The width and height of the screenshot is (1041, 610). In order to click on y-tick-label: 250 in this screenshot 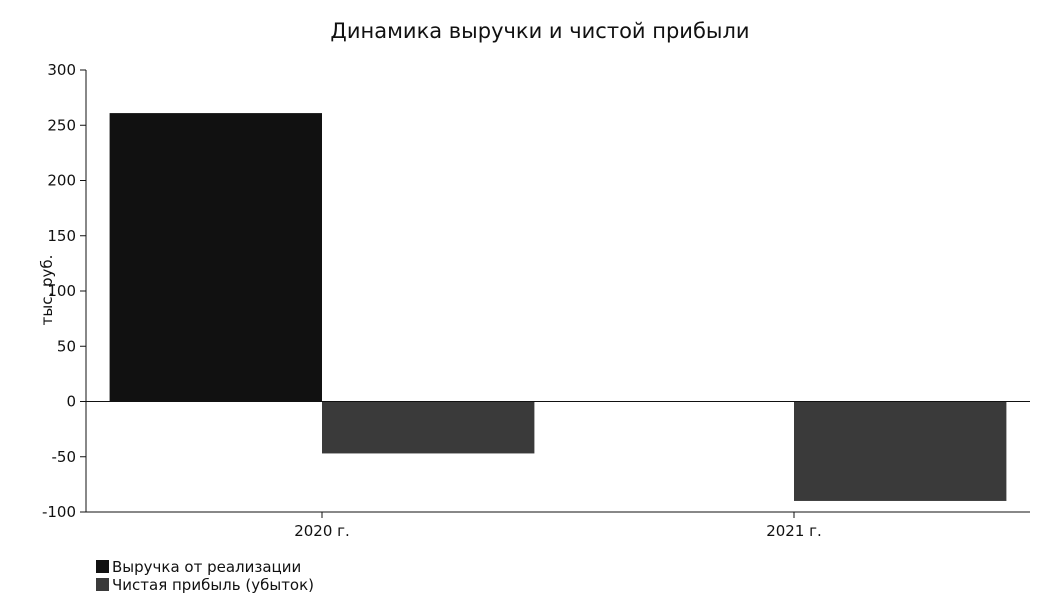, I will do `click(61, 125)`.